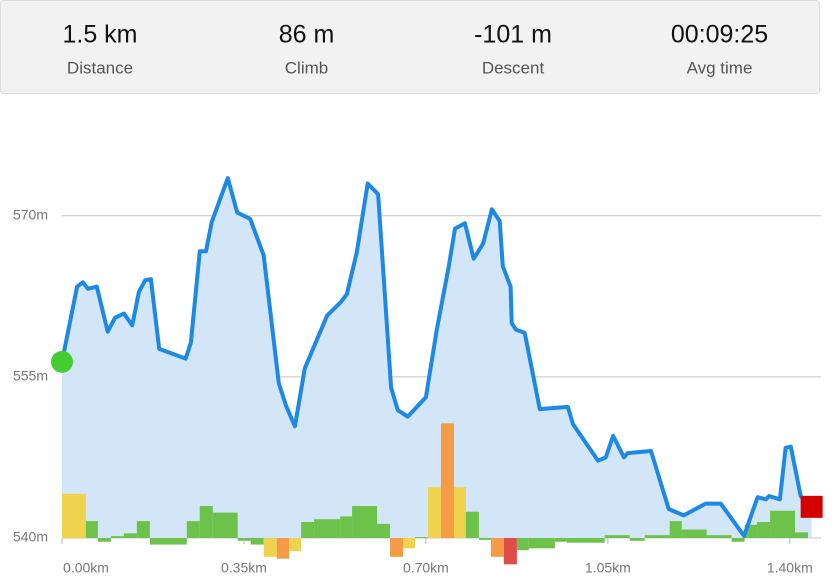 Image resolution: width=840 pixels, height=581 pixels. I want to click on y-tick-label: 540m, so click(30, 537).